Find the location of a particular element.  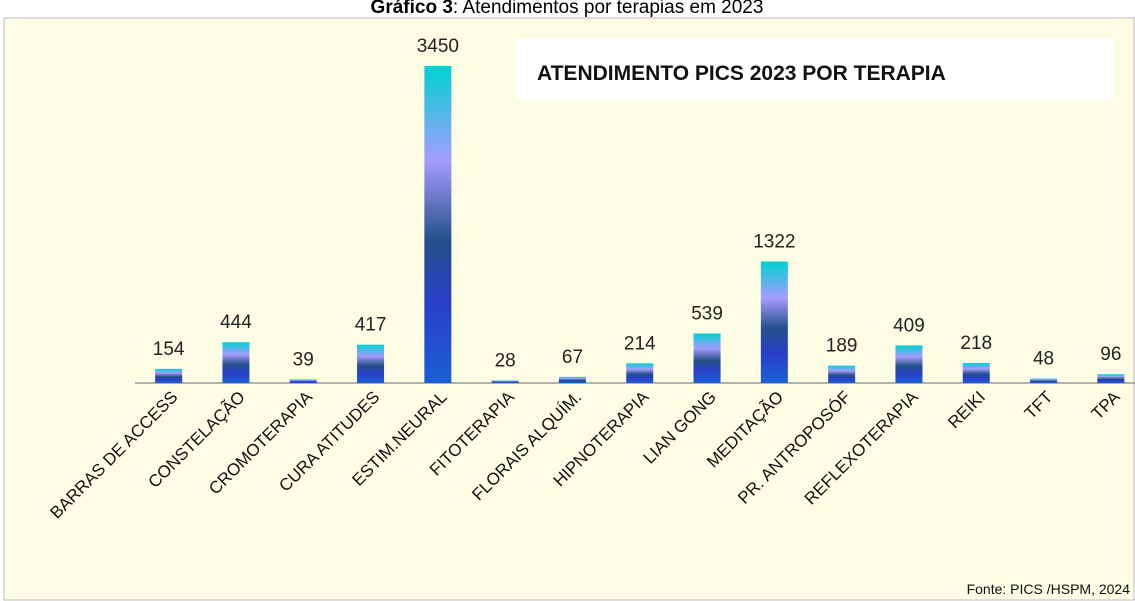

data-label: 214 is located at coordinates (640, 343).